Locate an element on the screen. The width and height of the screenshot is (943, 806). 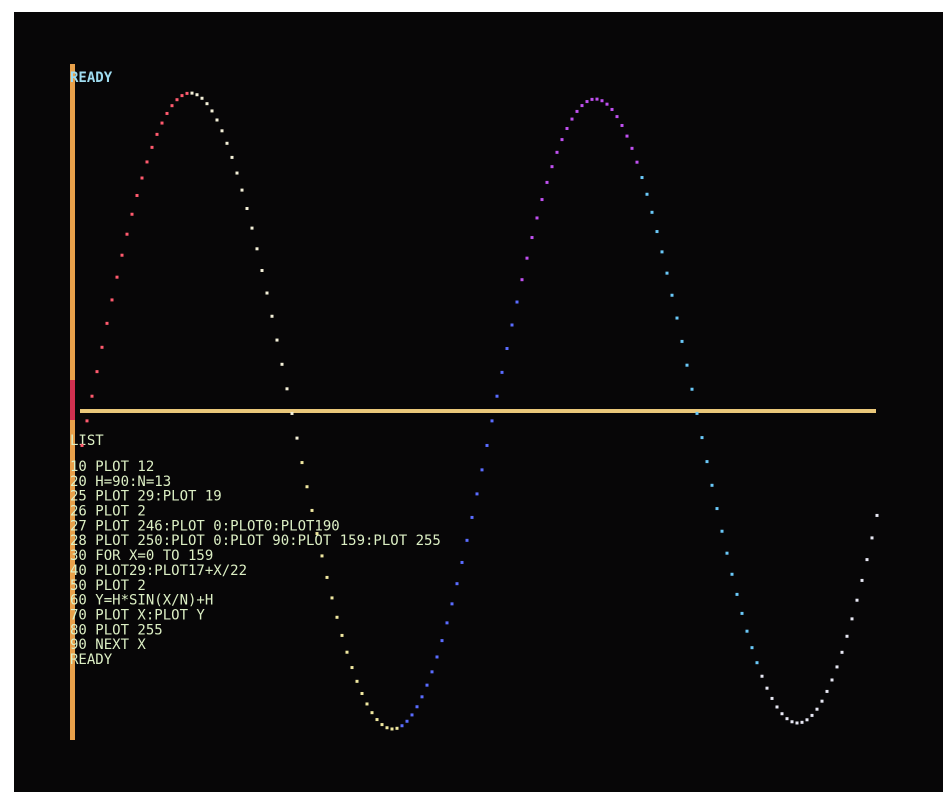
horizontal-axis is located at coordinates (478, 411).